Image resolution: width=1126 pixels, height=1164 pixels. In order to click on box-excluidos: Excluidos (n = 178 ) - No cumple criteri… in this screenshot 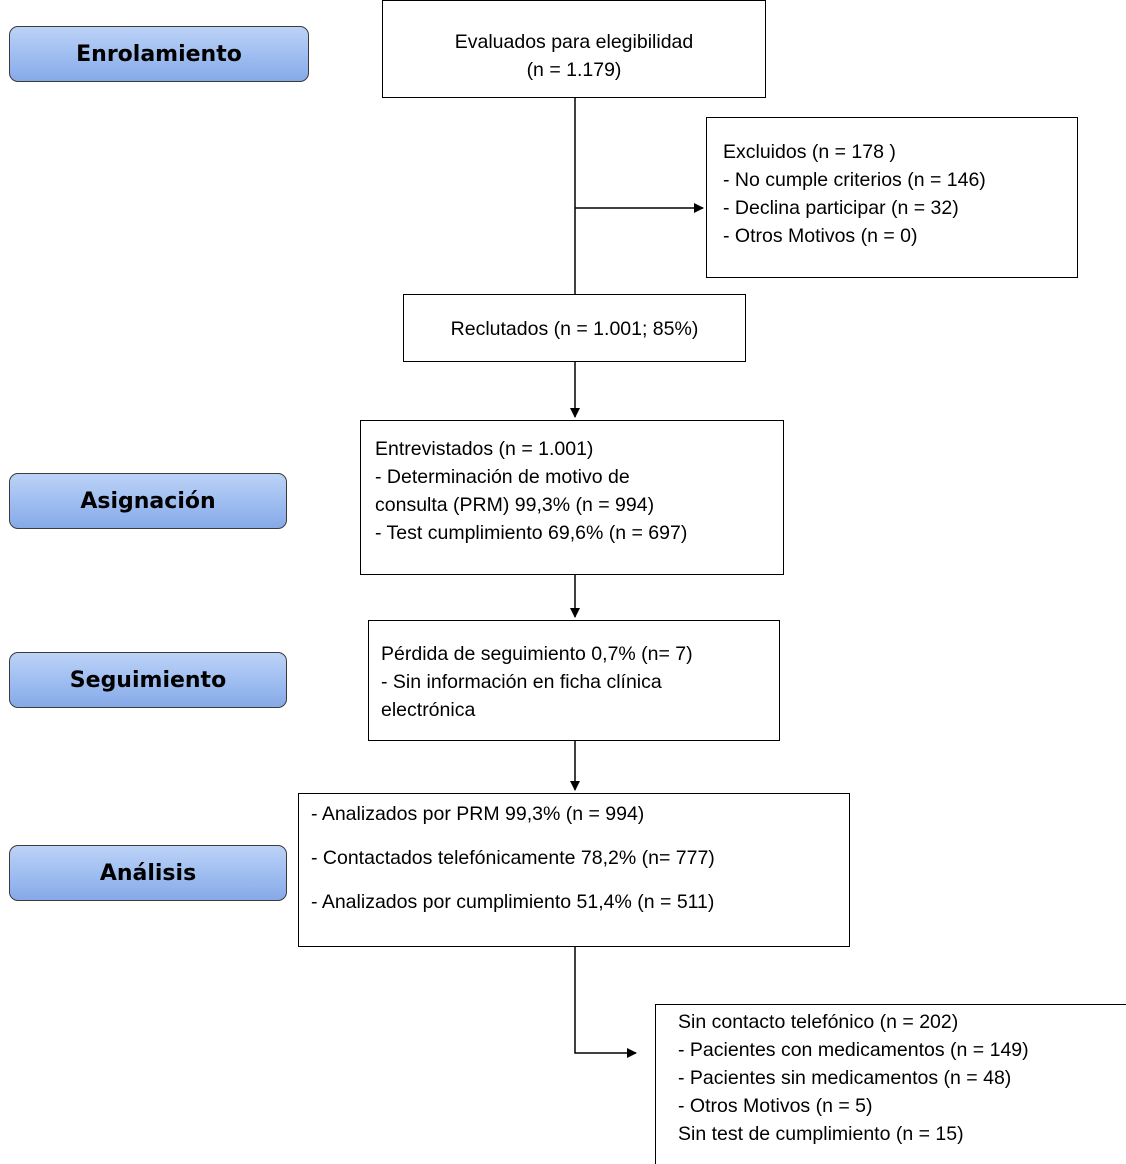, I will do `click(892, 197)`.